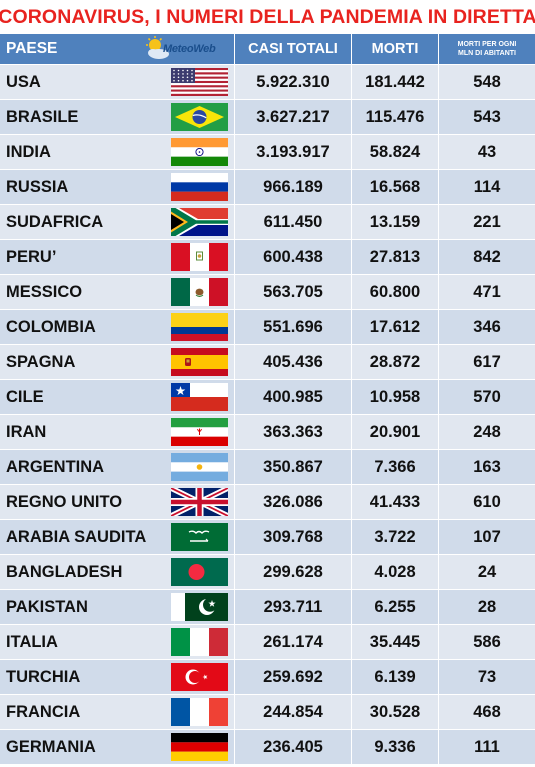 This screenshot has width=535, height=767. I want to click on country-name: IRAN, so click(26, 431).